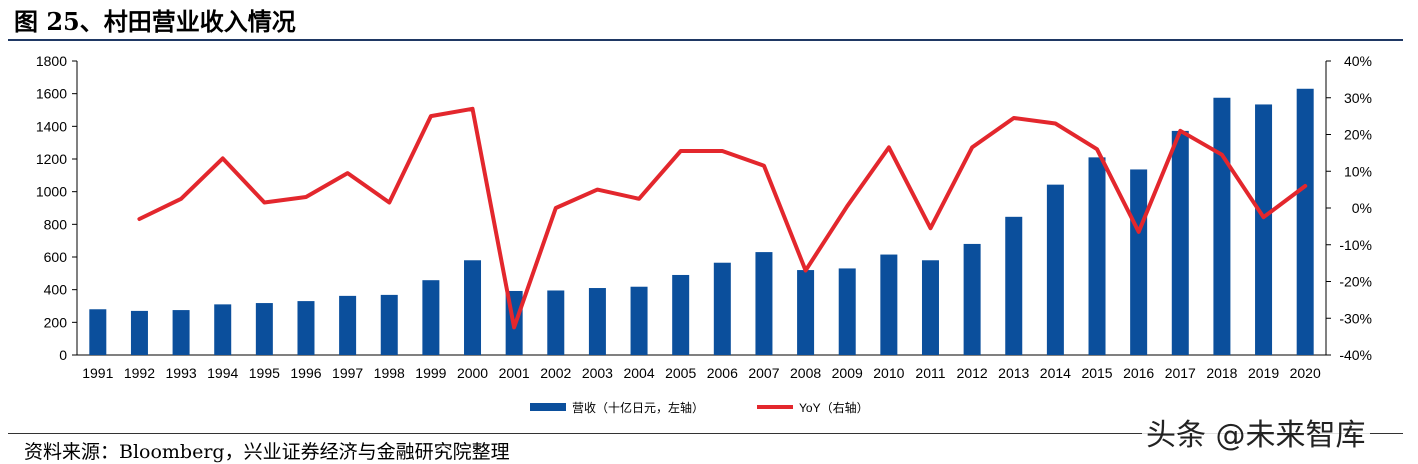 This screenshot has height=464, width=1418. Describe the element at coordinates (763, 373) in the screenshot. I see `x-tick-label: 2007` at that location.